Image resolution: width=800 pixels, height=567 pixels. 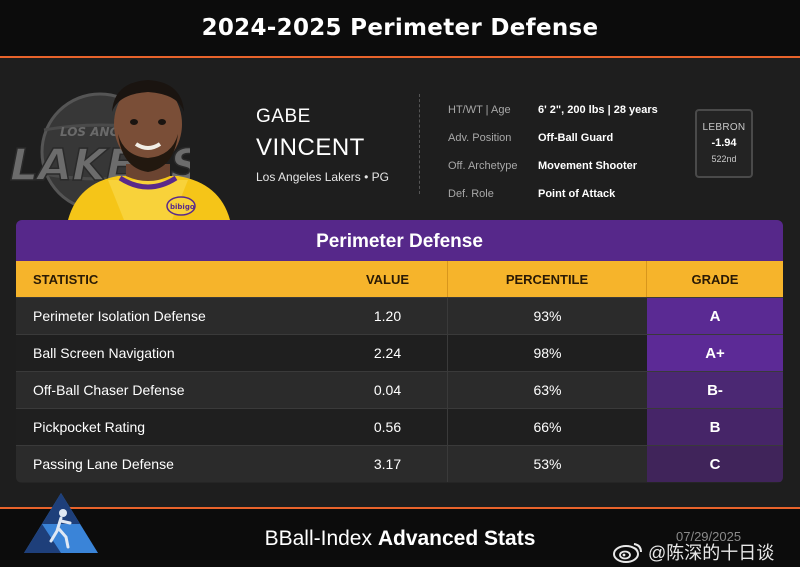 I want to click on stat-name: Perimeter Isolation Defense, so click(x=119, y=316).